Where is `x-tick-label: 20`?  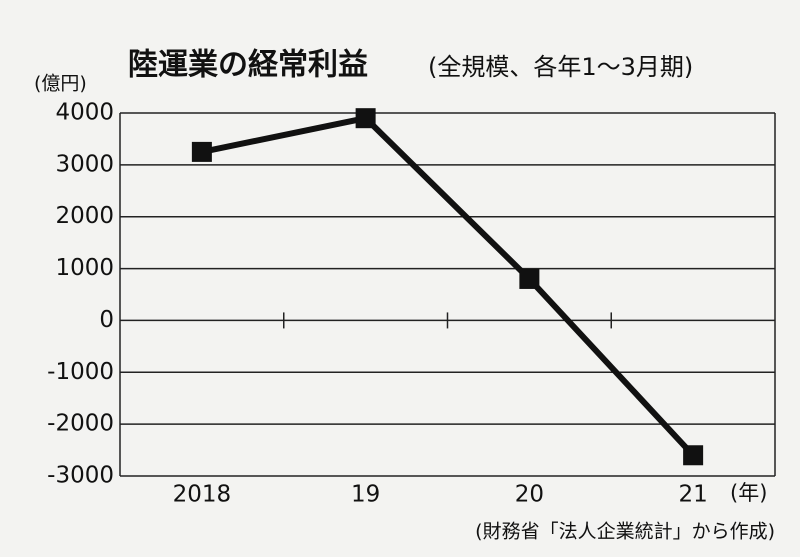
x-tick-label: 20 is located at coordinates (529, 495).